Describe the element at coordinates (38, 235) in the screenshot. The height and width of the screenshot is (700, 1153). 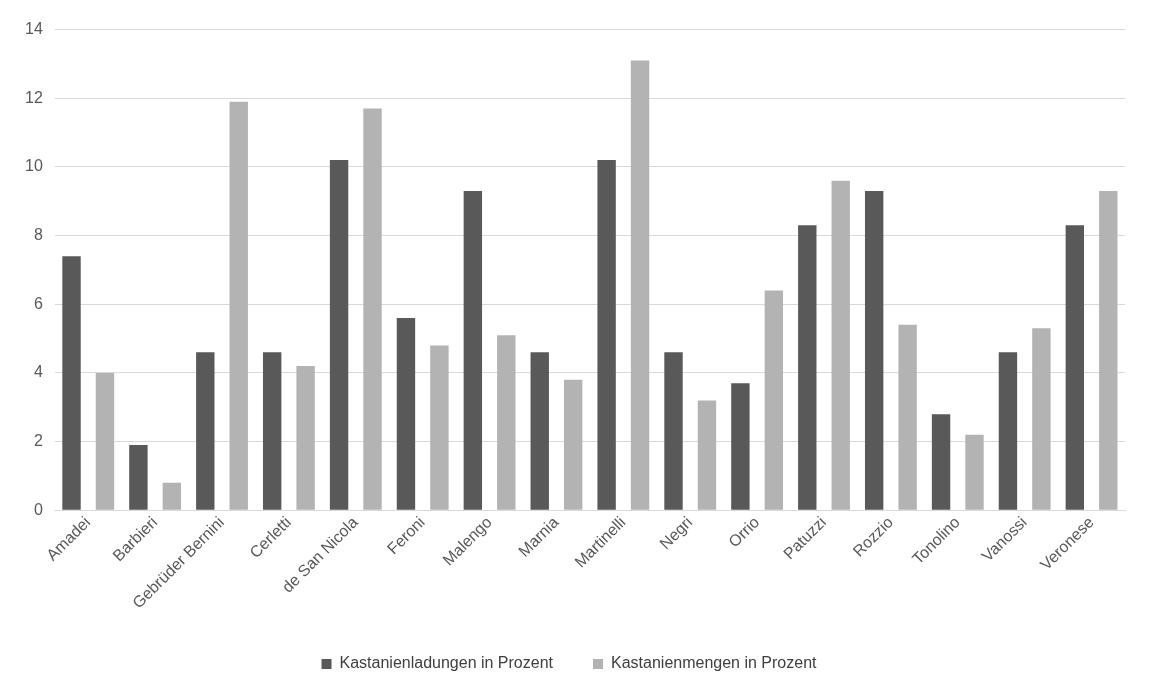
I see `y-tick-label: 8` at that location.